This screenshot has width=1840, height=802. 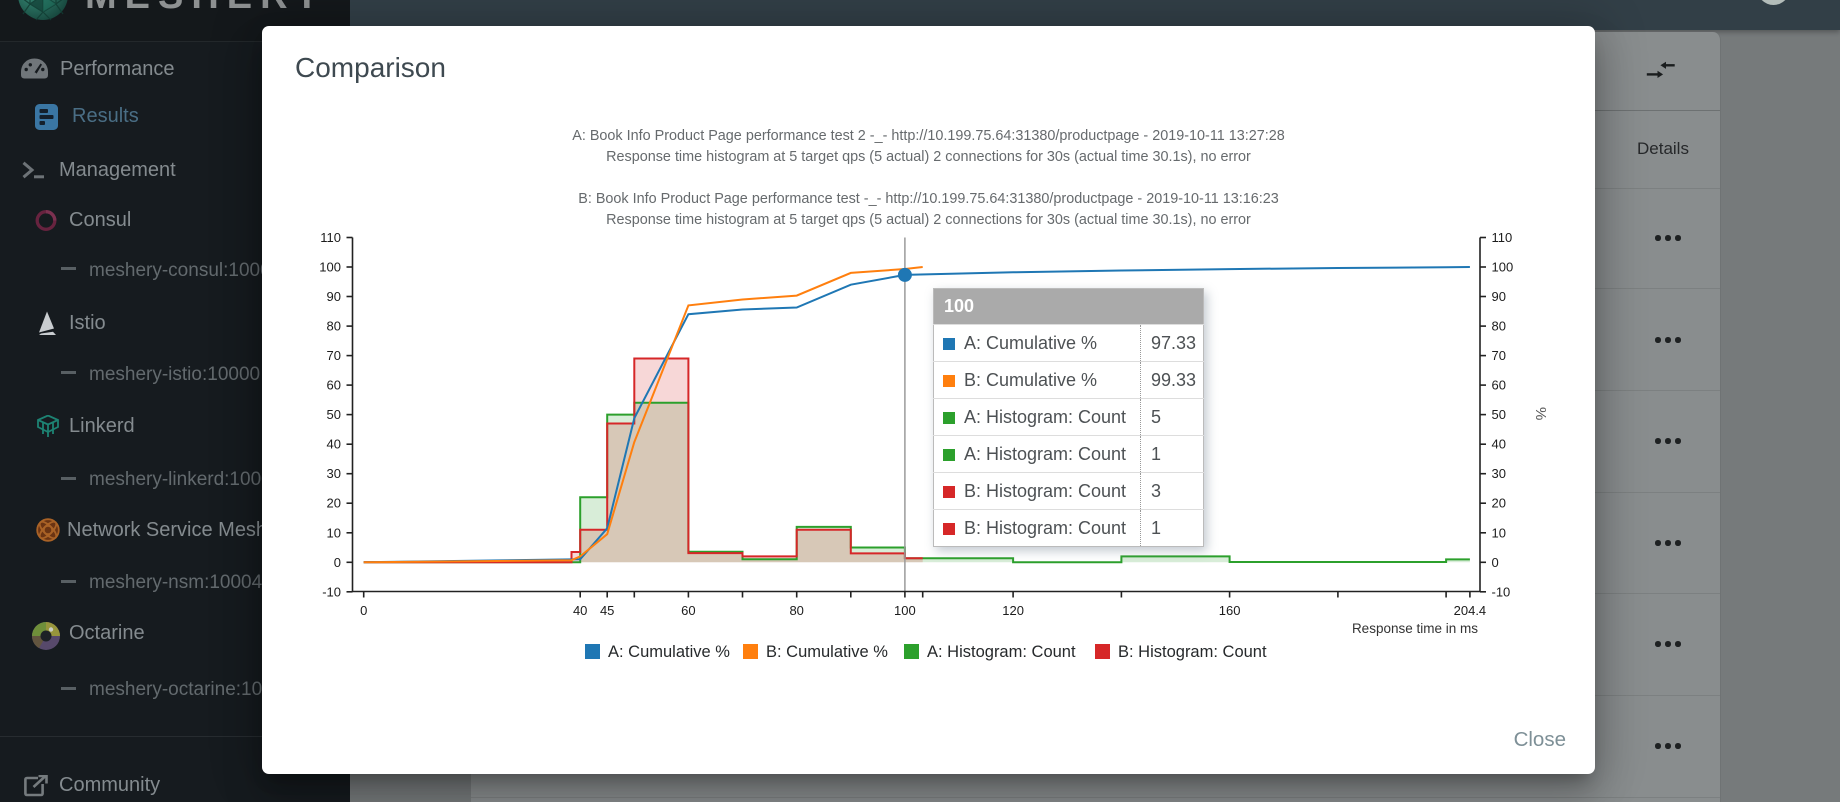 What do you see at coordinates (1470, 610) in the screenshot?
I see `svg-text: 204.4` at bounding box center [1470, 610].